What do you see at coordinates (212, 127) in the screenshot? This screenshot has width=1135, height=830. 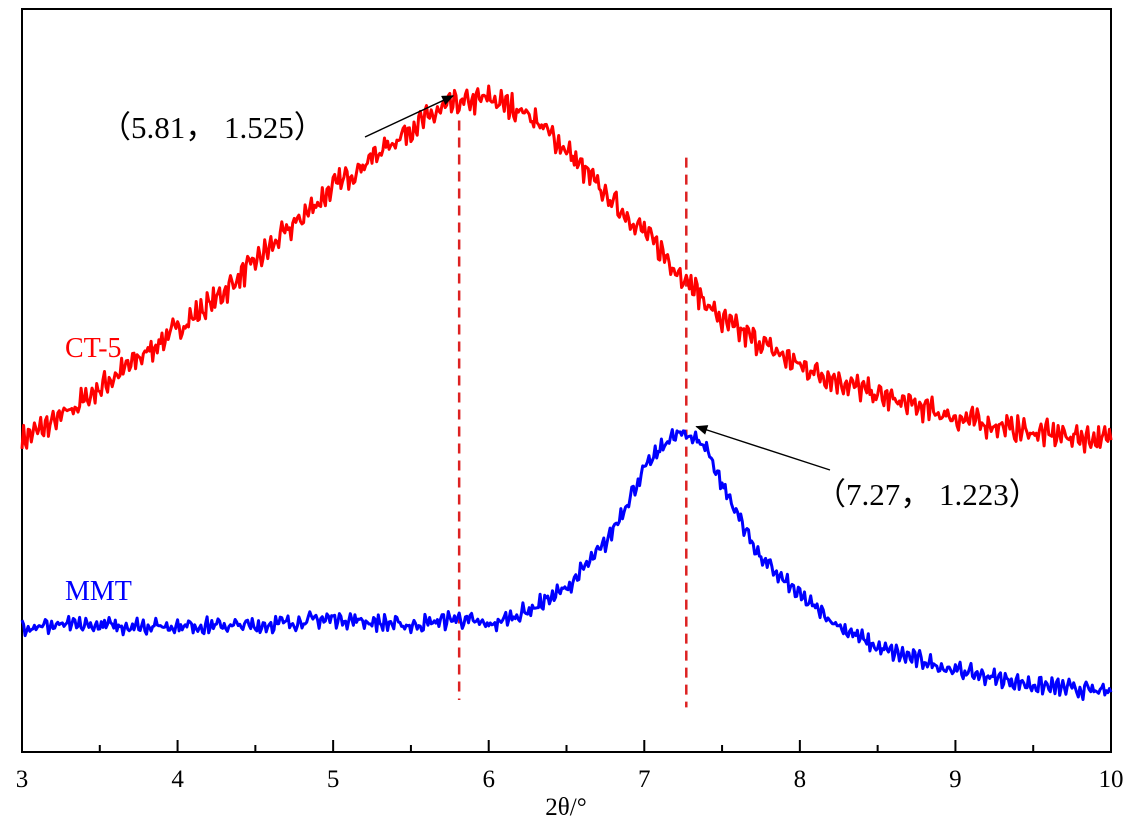 I see `annotation-label: （5.81， 1.525）` at bounding box center [212, 127].